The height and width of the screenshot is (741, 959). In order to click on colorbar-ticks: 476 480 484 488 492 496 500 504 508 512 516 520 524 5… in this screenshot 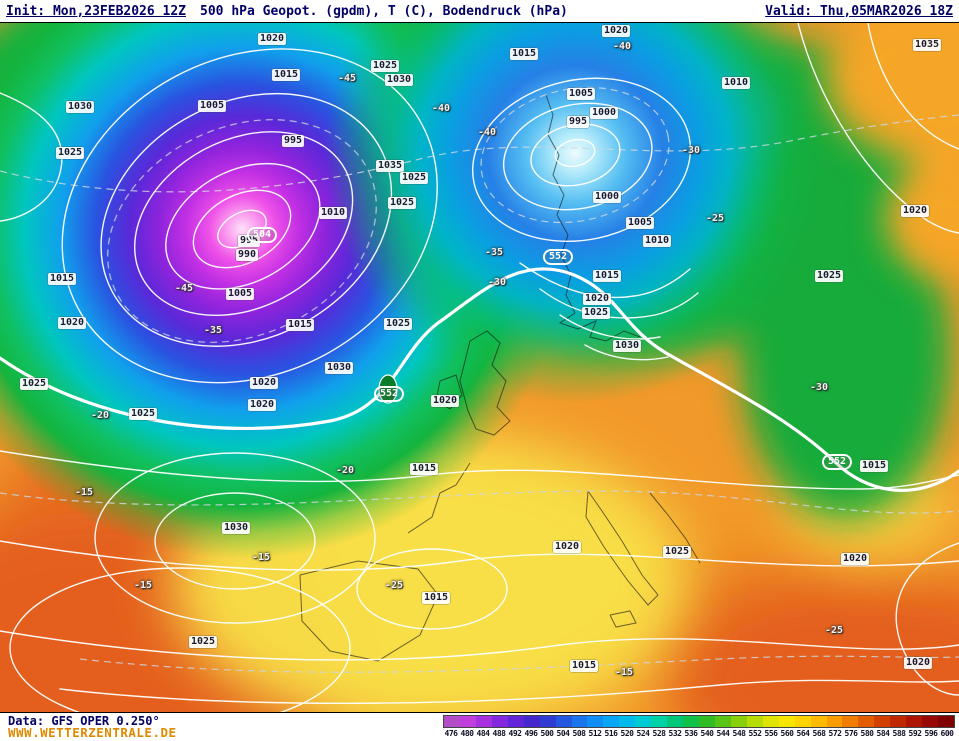, I will do `click(699, 733)`.